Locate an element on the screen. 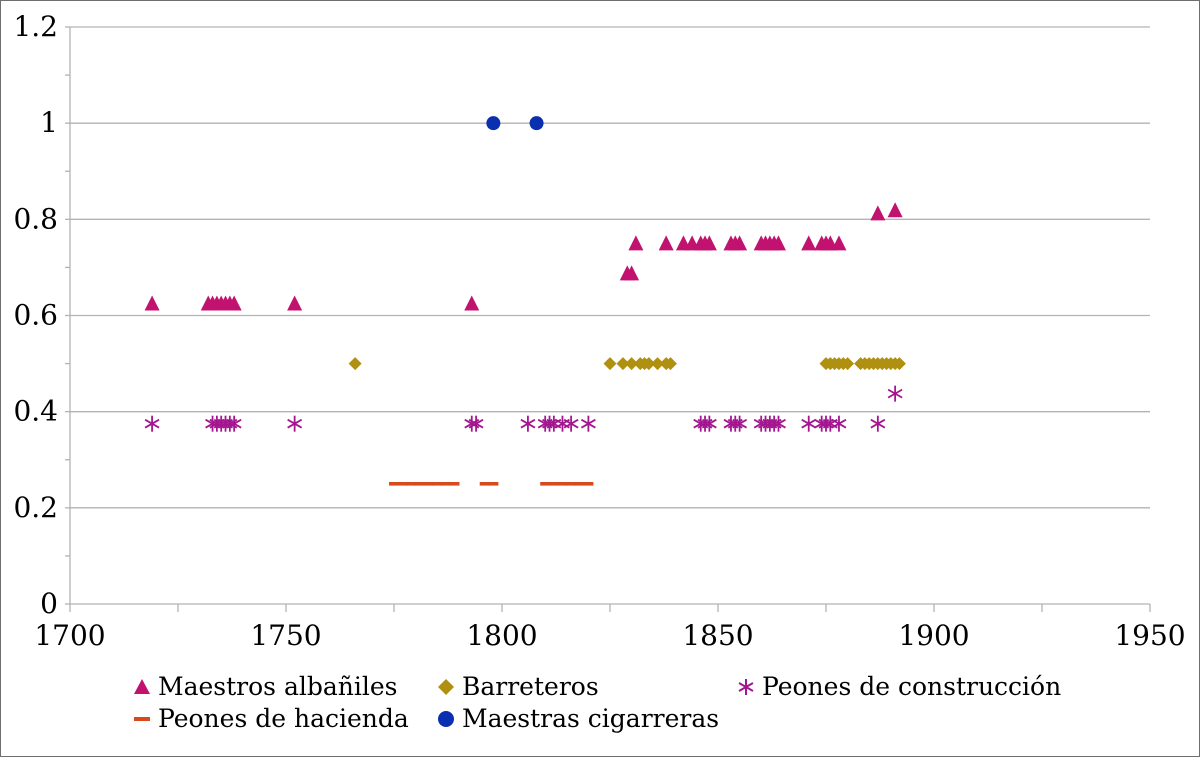  x-tick-label: 1750 is located at coordinates (285, 635).